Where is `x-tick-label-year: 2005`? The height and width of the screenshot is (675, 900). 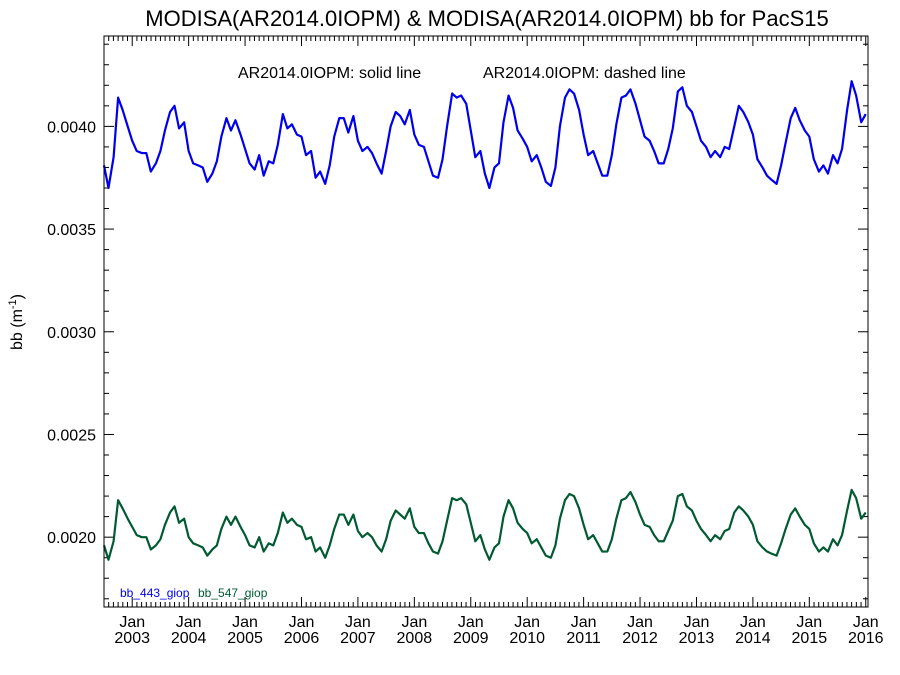
x-tick-label-year: 2005 is located at coordinates (245, 638).